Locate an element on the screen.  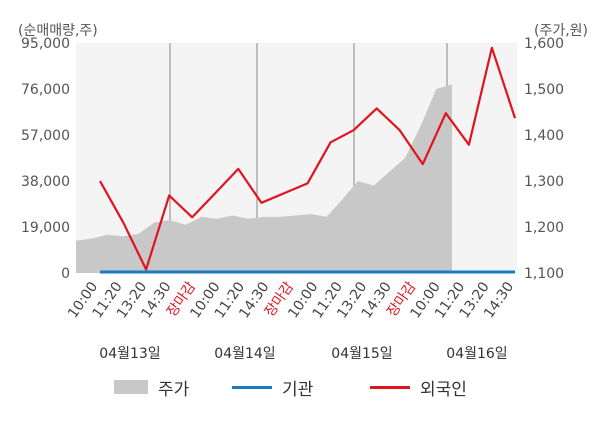
y-left-tick-label: 57,000 is located at coordinates (45, 136).